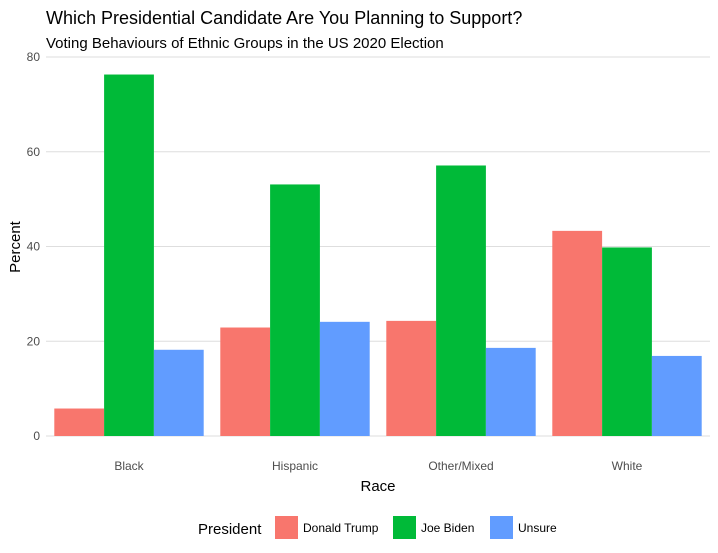 Image resolution: width=718 pixels, height=553 pixels. I want to click on legend-label: Unsure, so click(537, 528).